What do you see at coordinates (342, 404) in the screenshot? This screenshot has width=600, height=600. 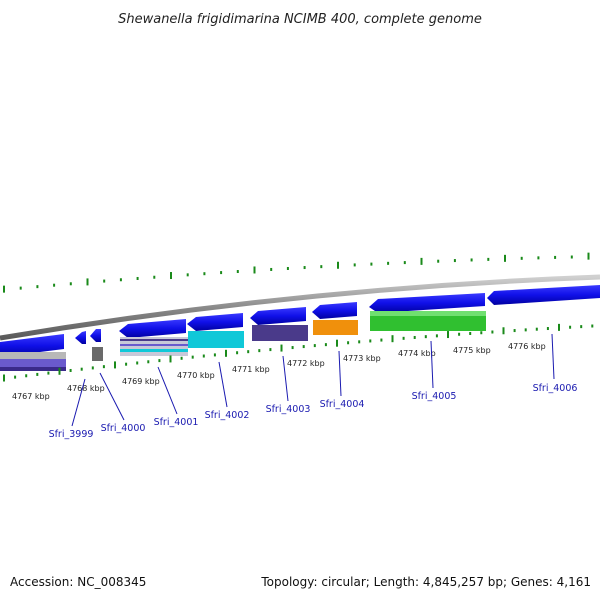 I see `gene-label-sfri-4004: Sfri_4004` at bounding box center [342, 404].